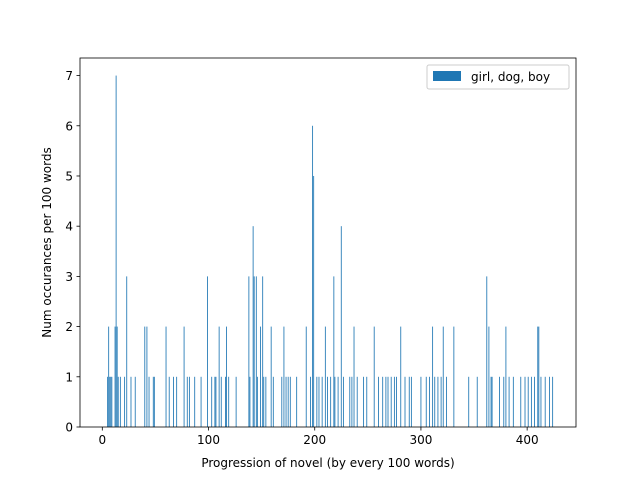  What do you see at coordinates (69, 327) in the screenshot?
I see `y-tick-label: 2` at bounding box center [69, 327].